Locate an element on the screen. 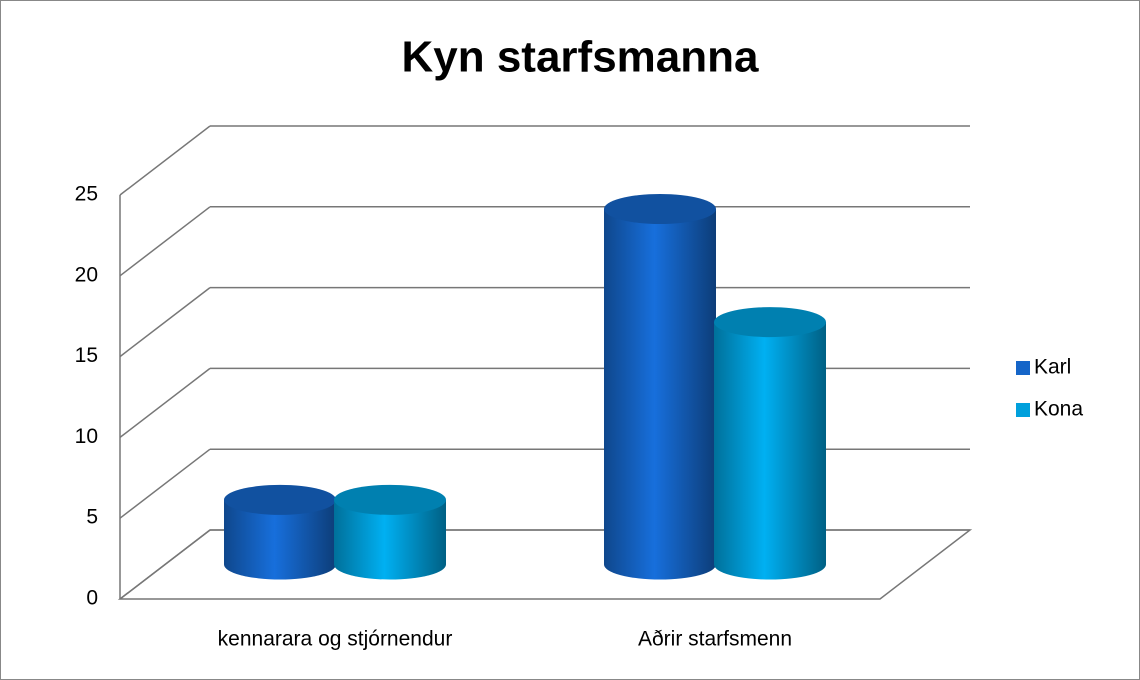 The width and height of the screenshot is (1140, 680). x-tick-label: kennarara og stjórnendur is located at coordinates (335, 639).